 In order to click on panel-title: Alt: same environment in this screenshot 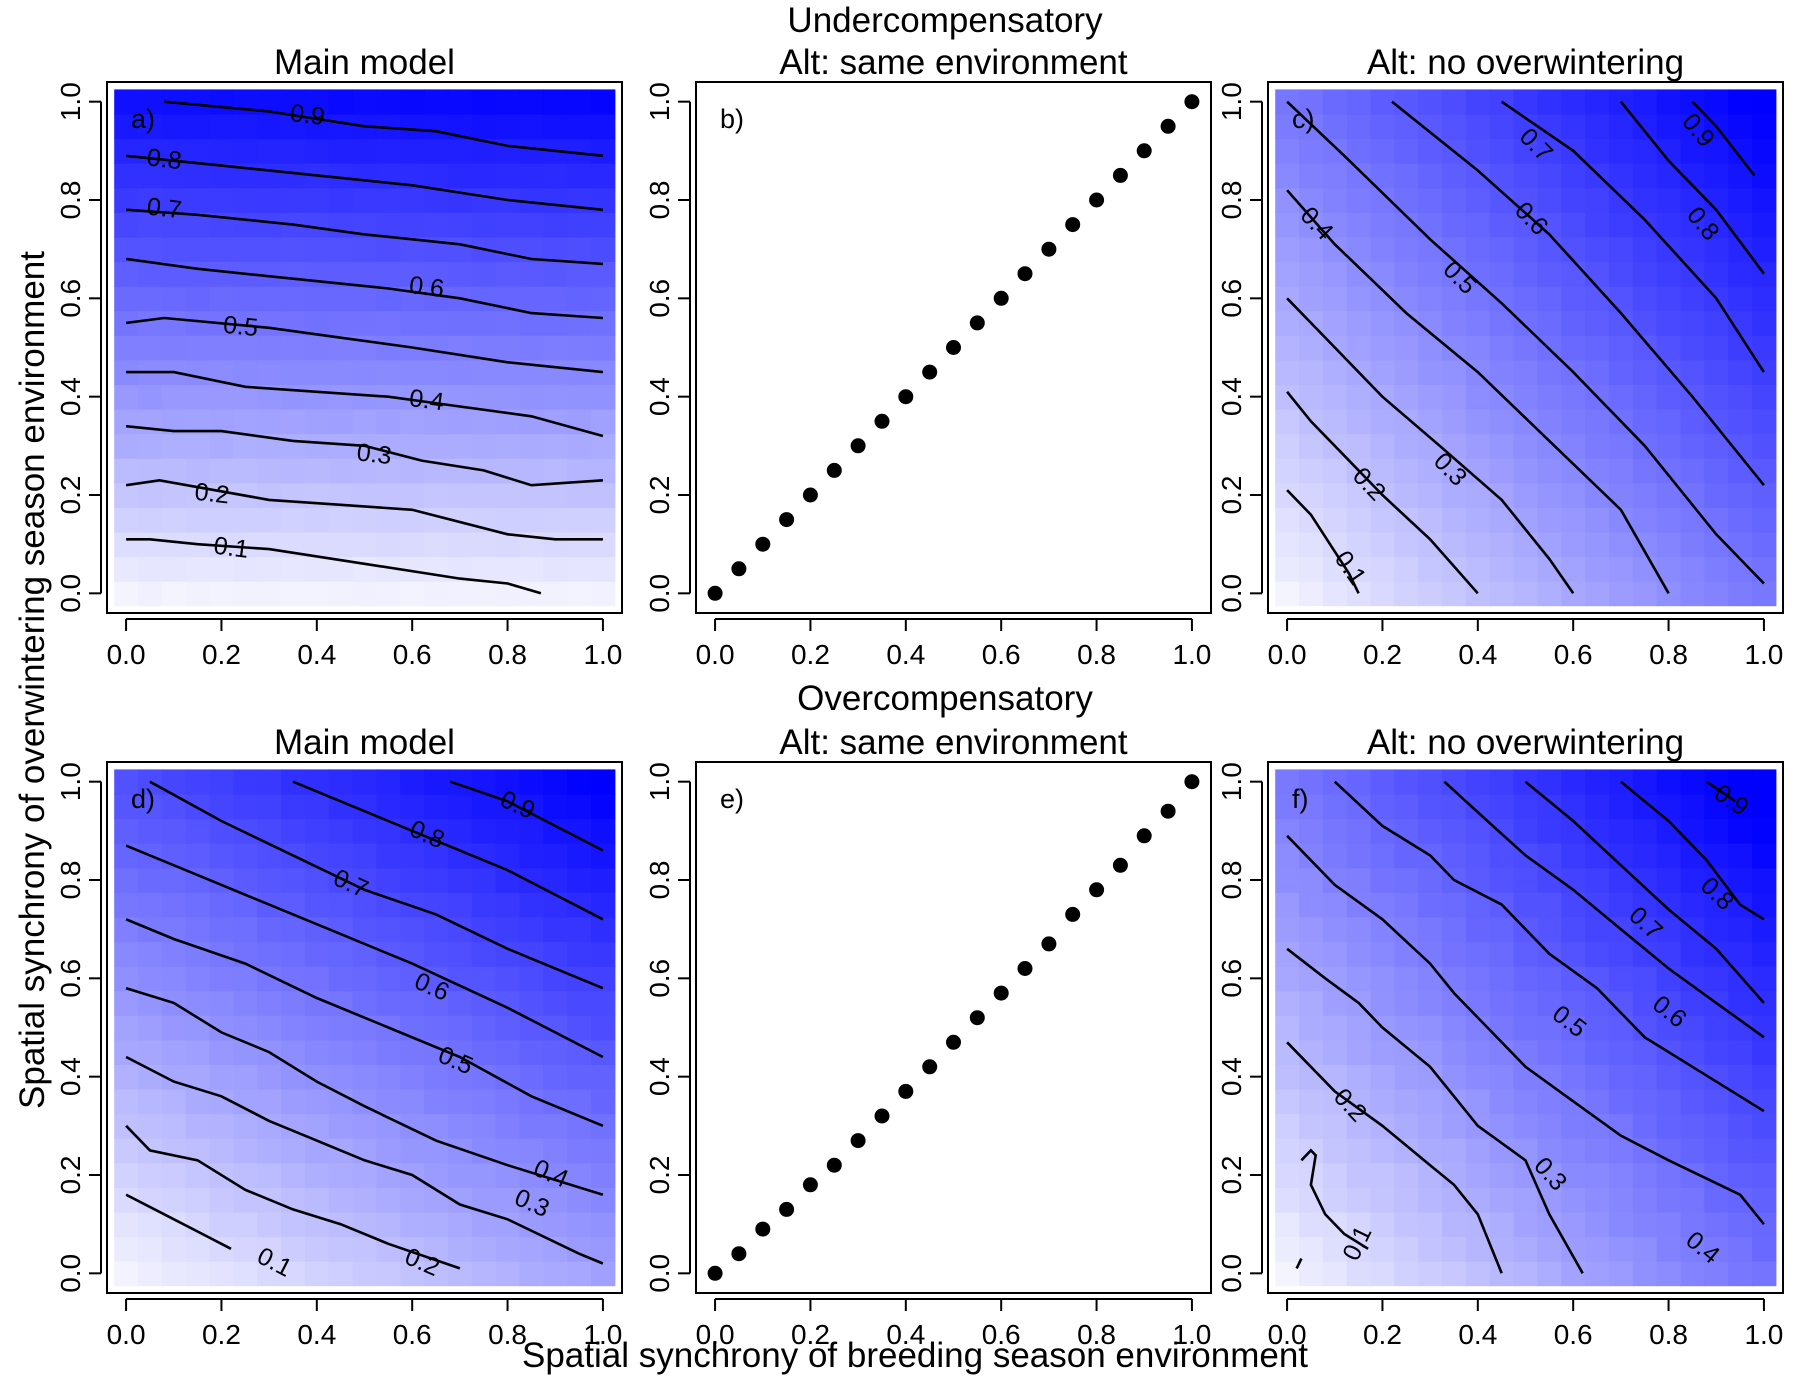, I will do `click(953, 742)`.